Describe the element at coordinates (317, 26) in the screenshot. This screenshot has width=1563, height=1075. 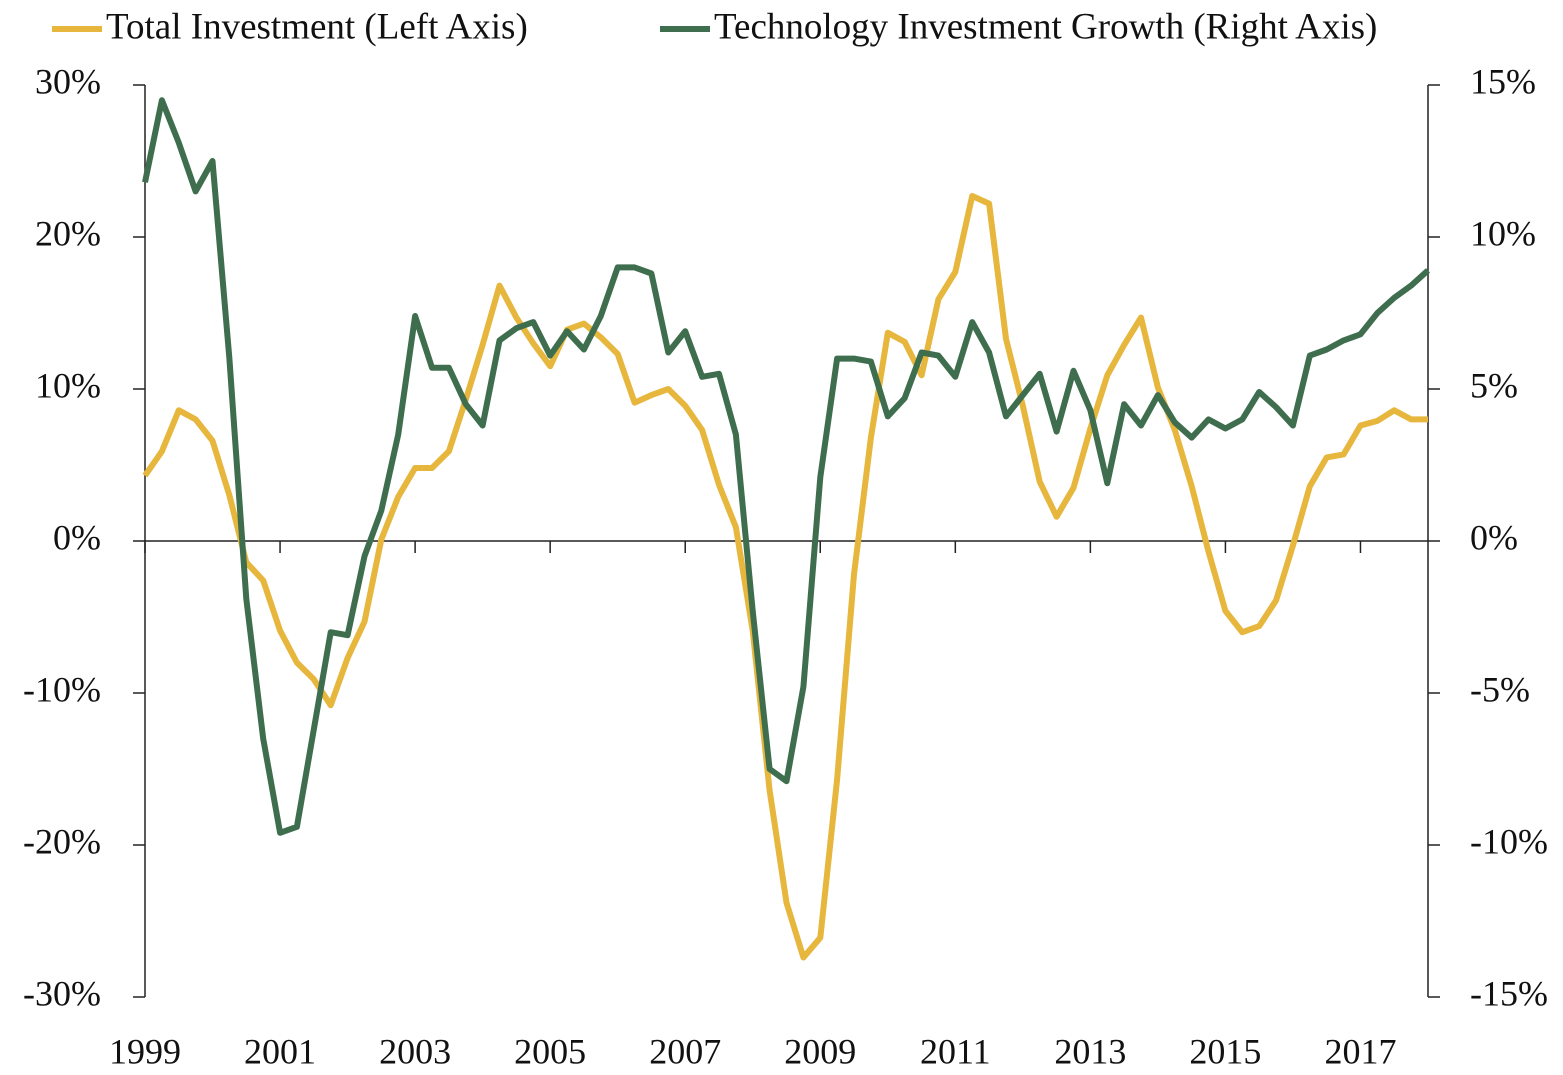
I see `legend-label: Total Investment (Left Axis)` at that location.